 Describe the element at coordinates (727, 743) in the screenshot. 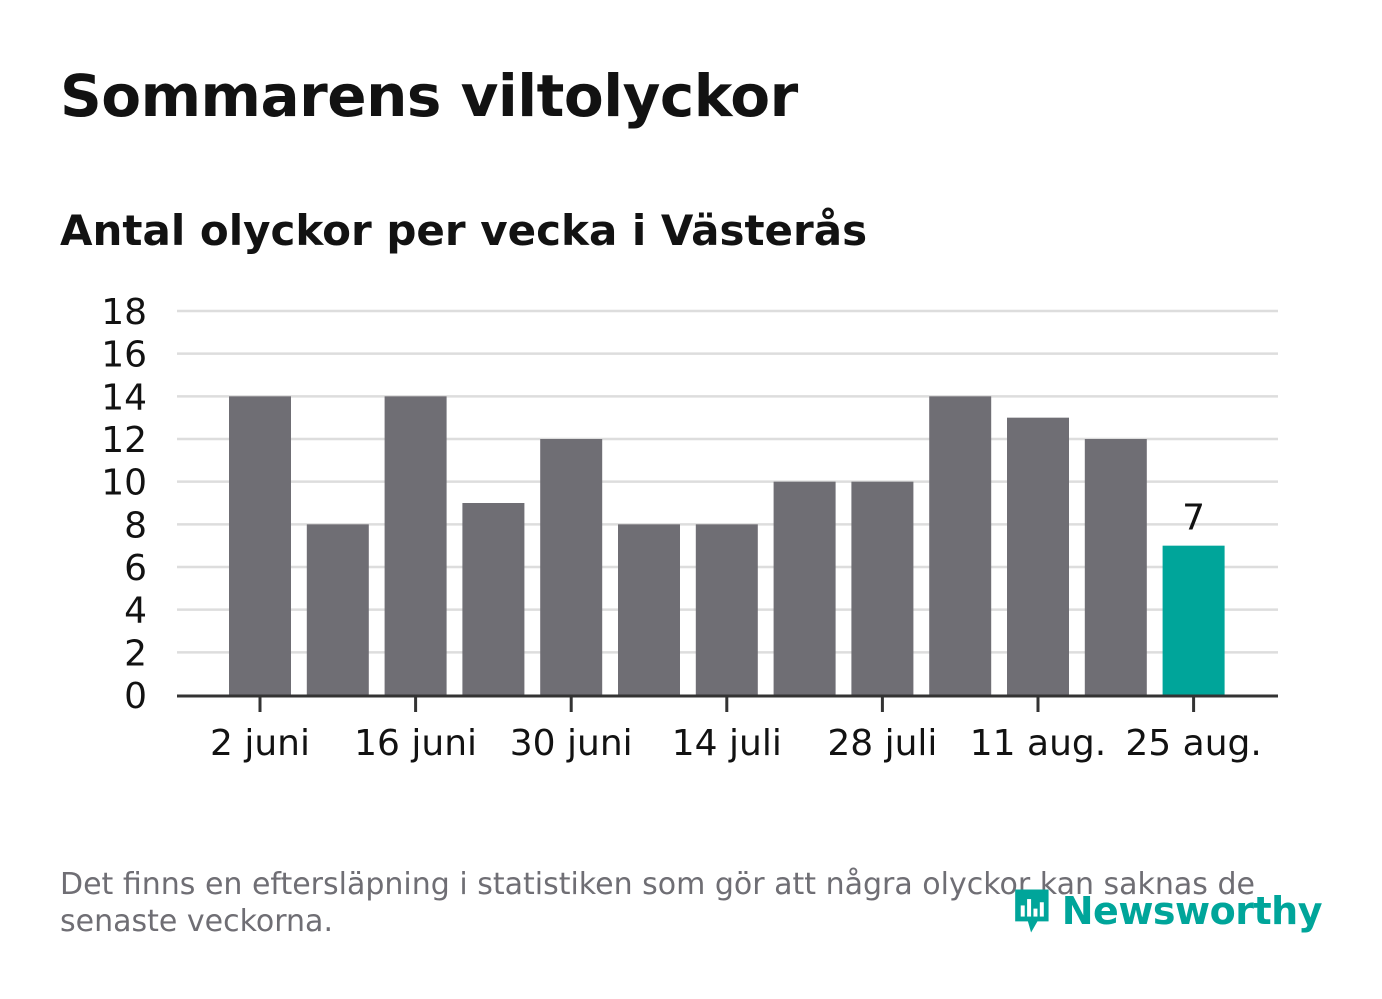

I see `x-tick-label: 14 juli` at that location.